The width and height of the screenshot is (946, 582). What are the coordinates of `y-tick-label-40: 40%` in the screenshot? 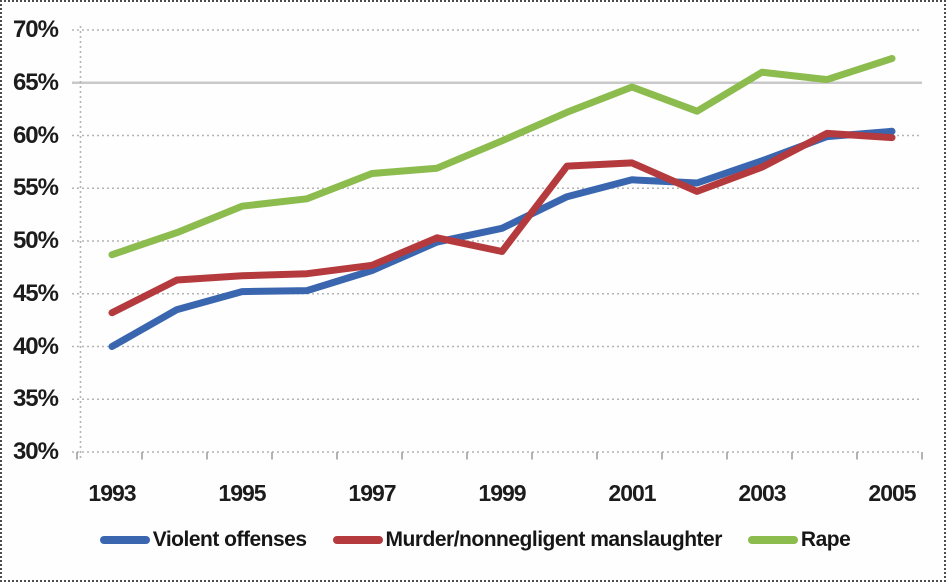 It's located at (35, 346).